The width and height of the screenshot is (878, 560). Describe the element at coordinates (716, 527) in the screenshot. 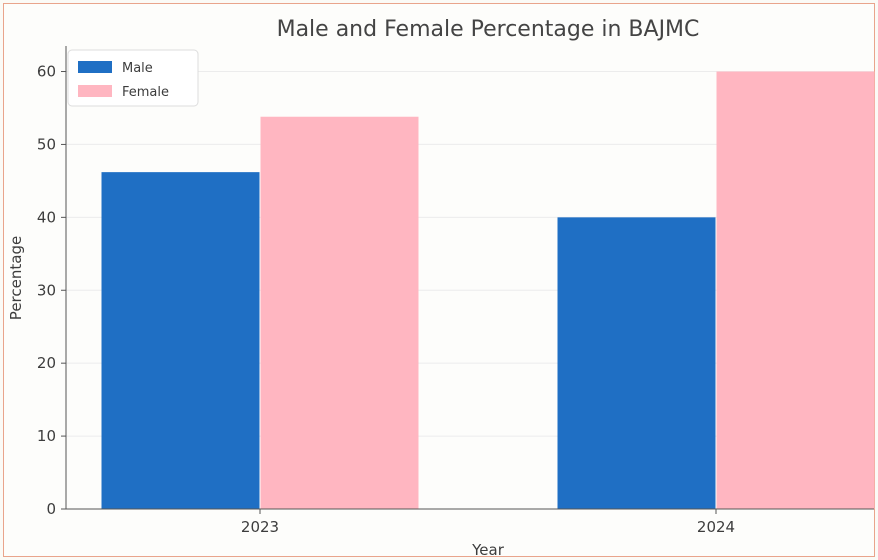

I see `xtick-label-2024: 2024` at that location.